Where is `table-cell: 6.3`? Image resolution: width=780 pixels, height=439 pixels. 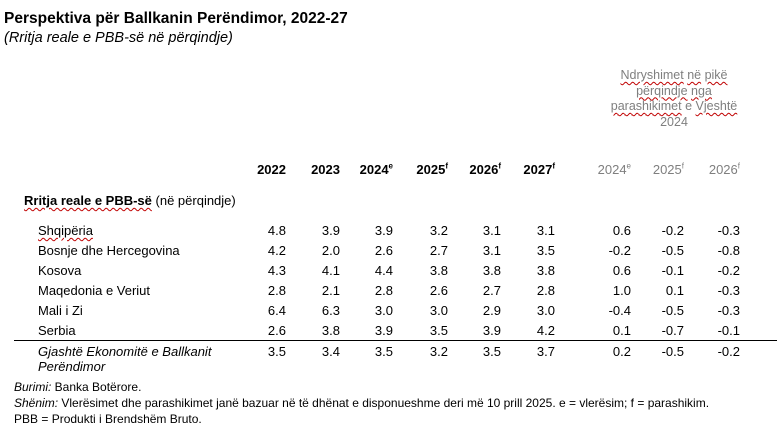
table-cell: 6.3 is located at coordinates (330, 310).